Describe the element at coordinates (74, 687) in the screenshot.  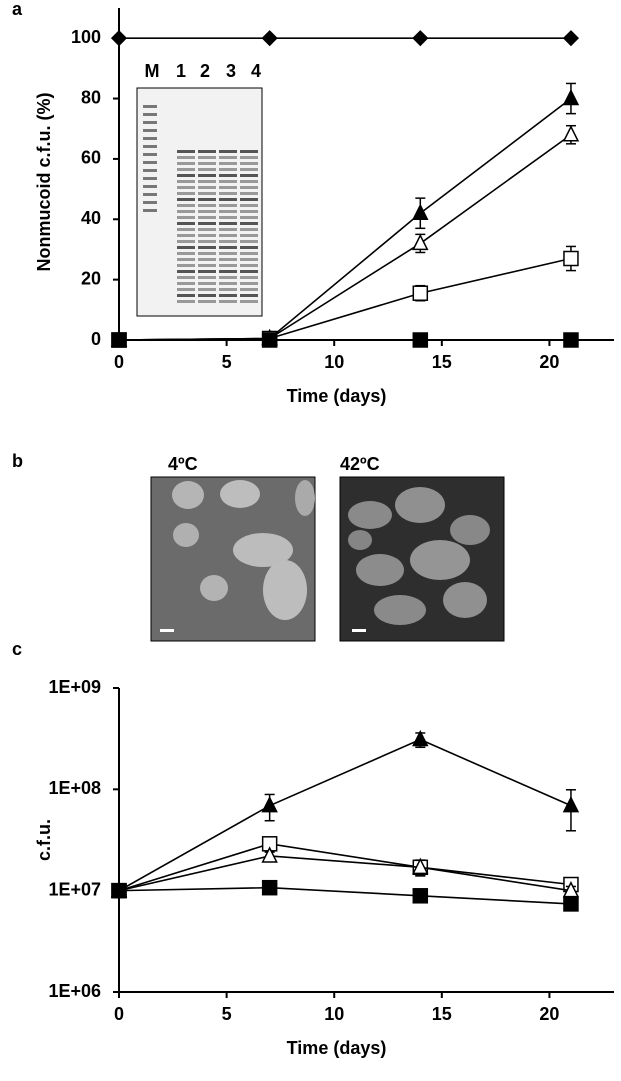
I see `y-tick-label: 1E+09` at that location.